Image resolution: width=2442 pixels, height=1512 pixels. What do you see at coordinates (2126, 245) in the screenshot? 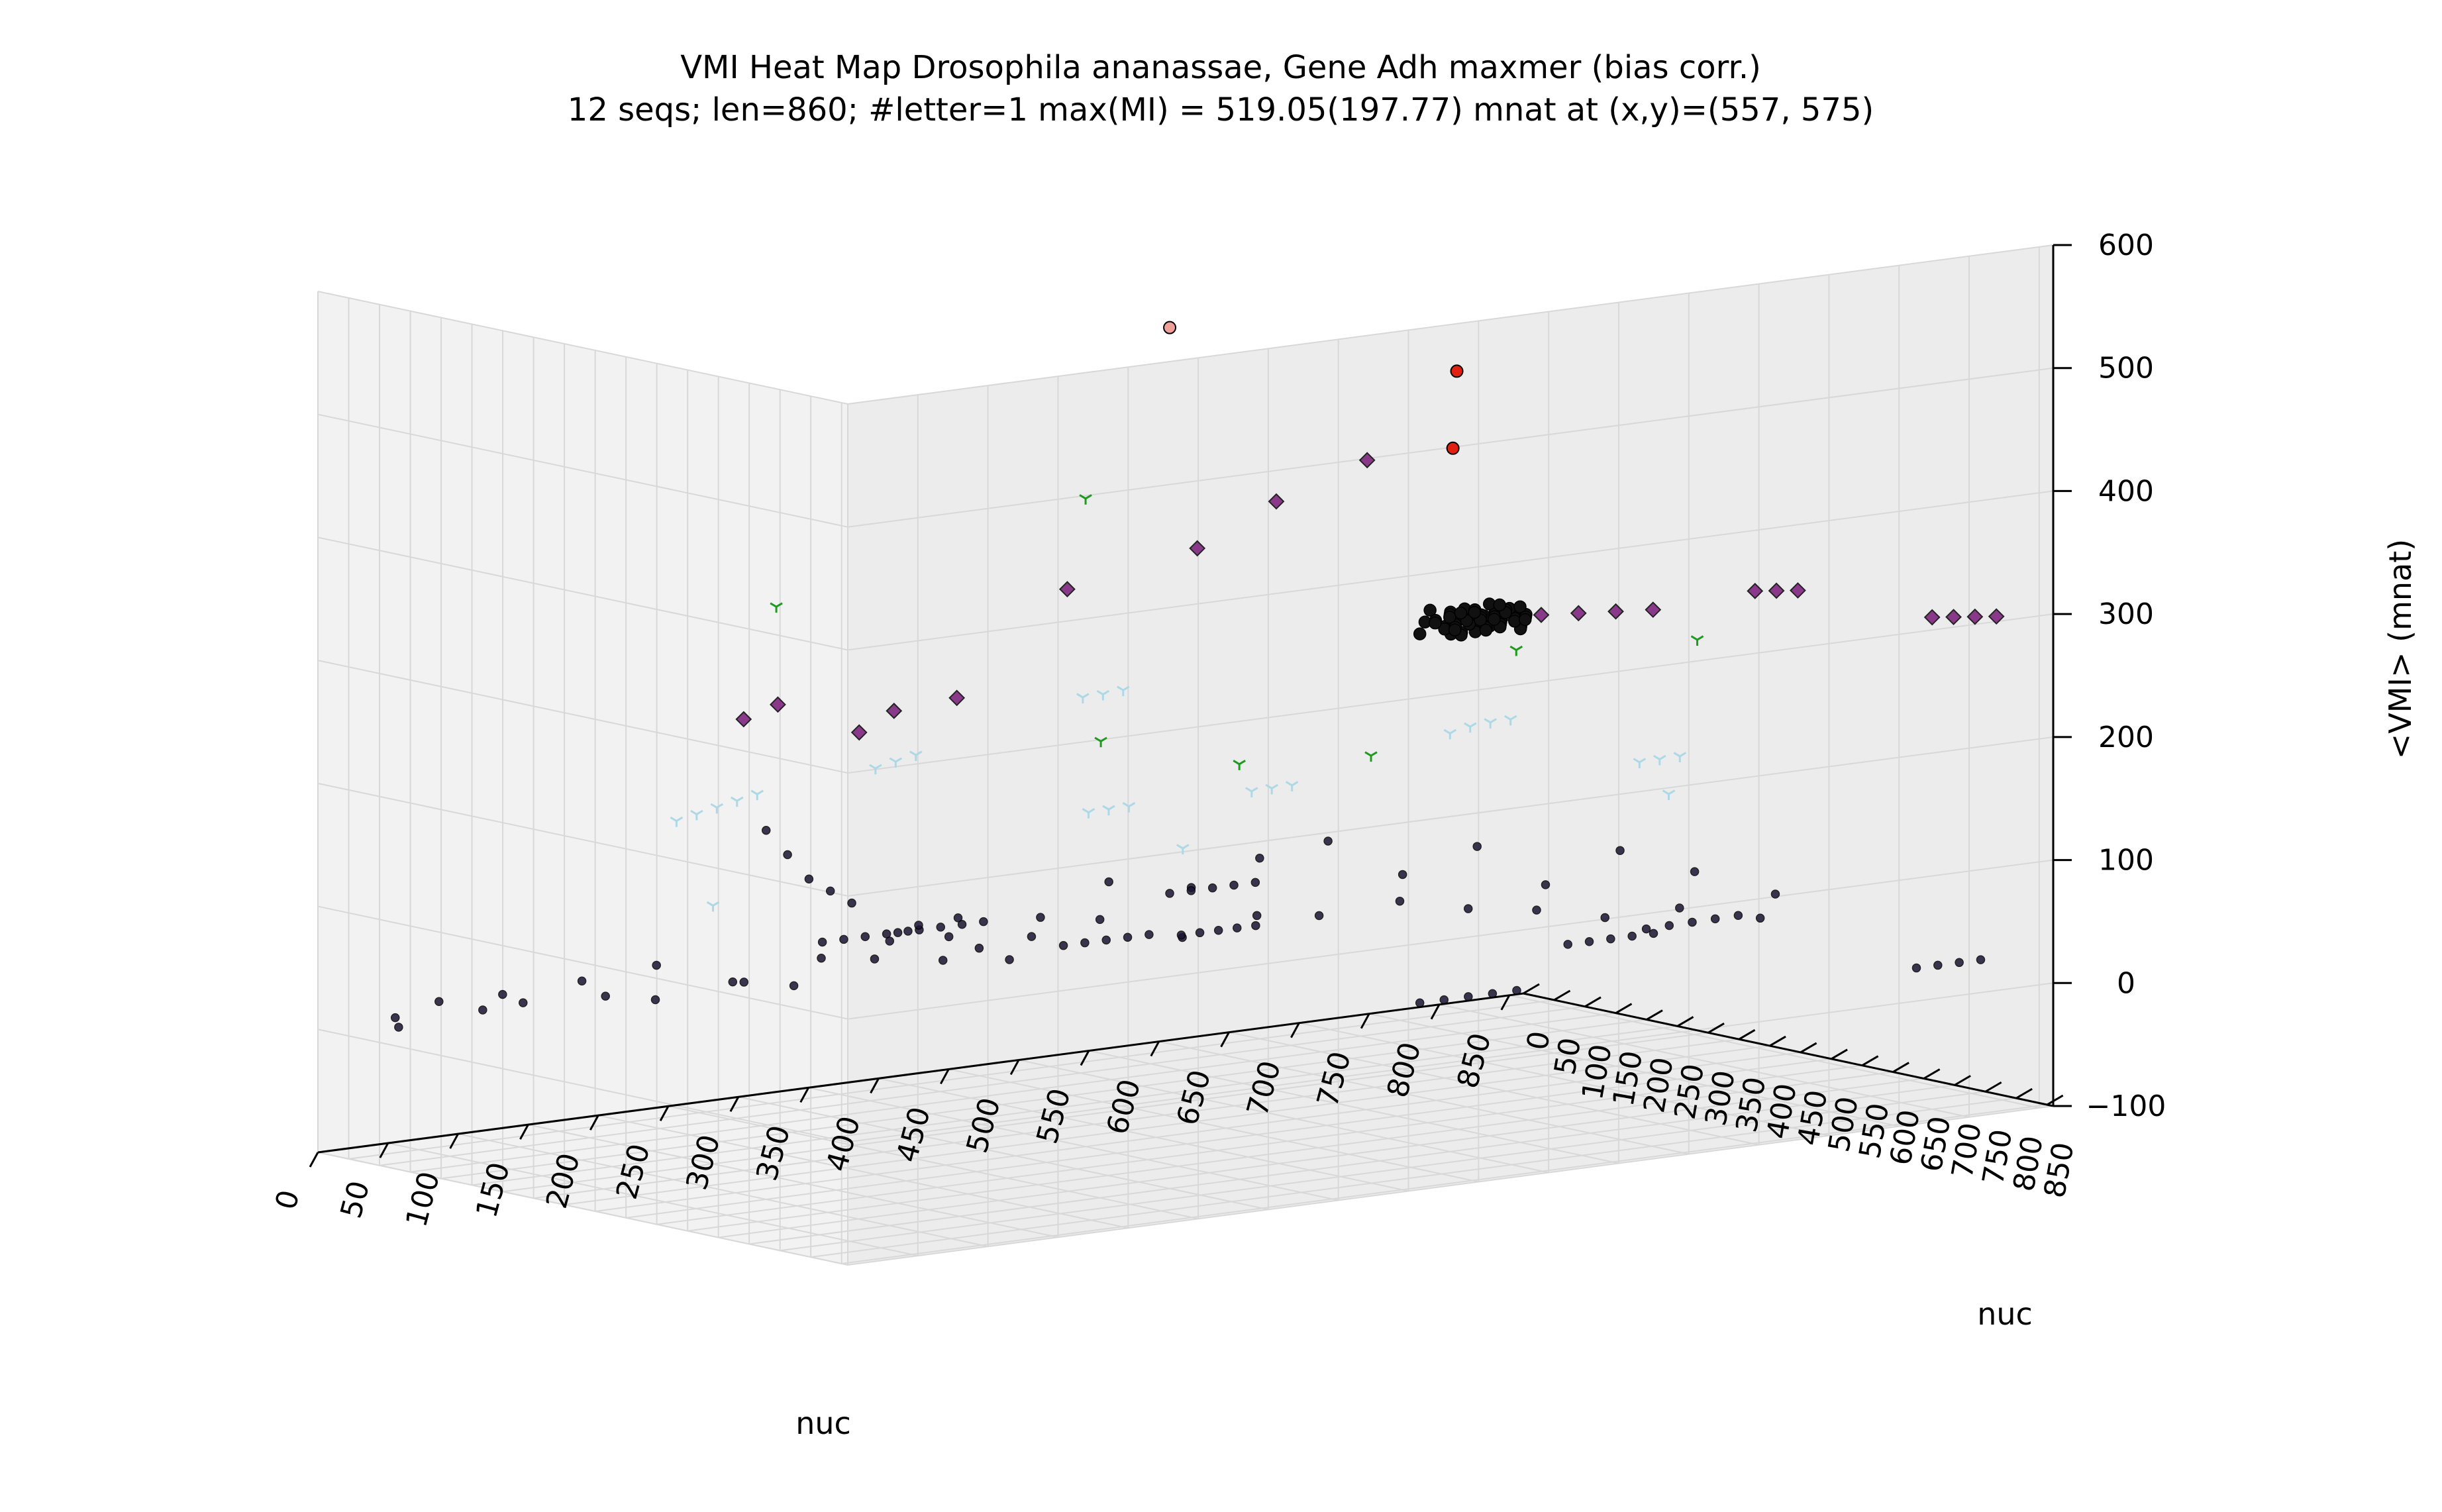
I see `z-tick-label: 600` at bounding box center [2126, 245].